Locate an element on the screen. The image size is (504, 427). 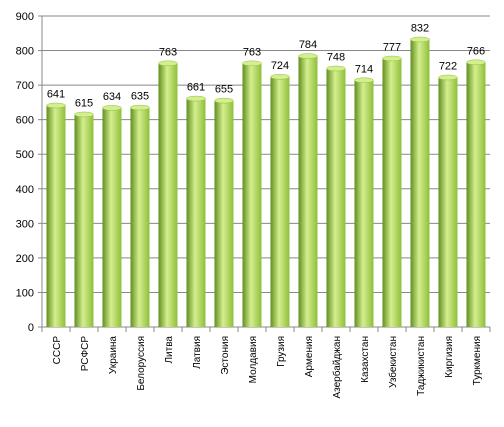
y-tick-label: 0 is located at coordinates (31, 328).